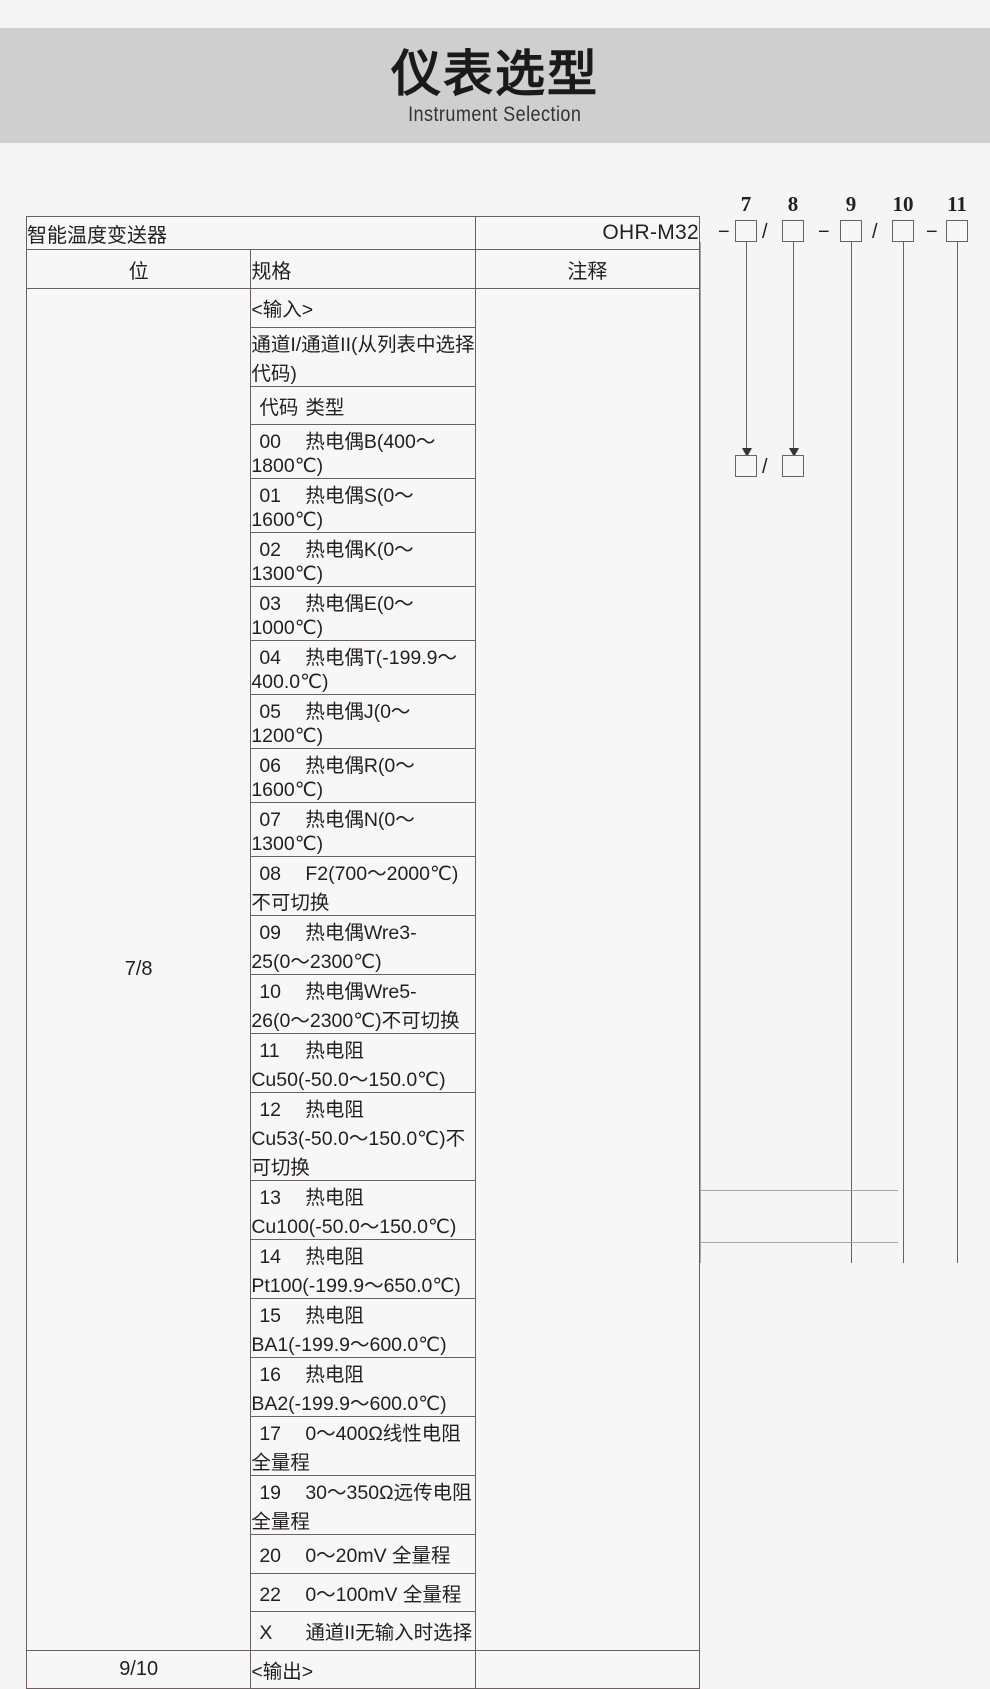 The width and height of the screenshot is (990, 1689). I want to click on row-code: 22, so click(270, 1594).